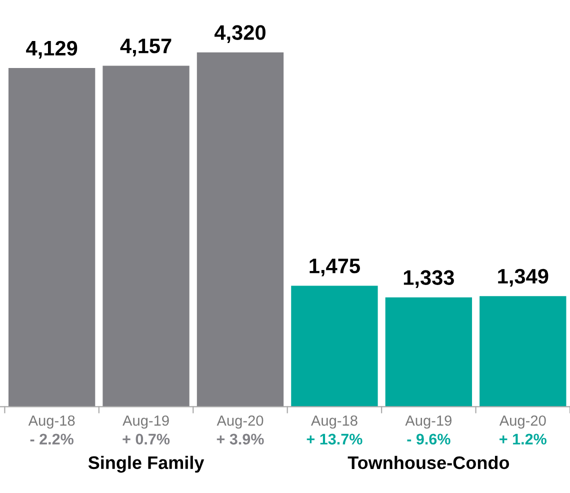 The height and width of the screenshot is (493, 570). Describe the element at coordinates (334, 439) in the screenshot. I see `text: + 13.7%` at that location.